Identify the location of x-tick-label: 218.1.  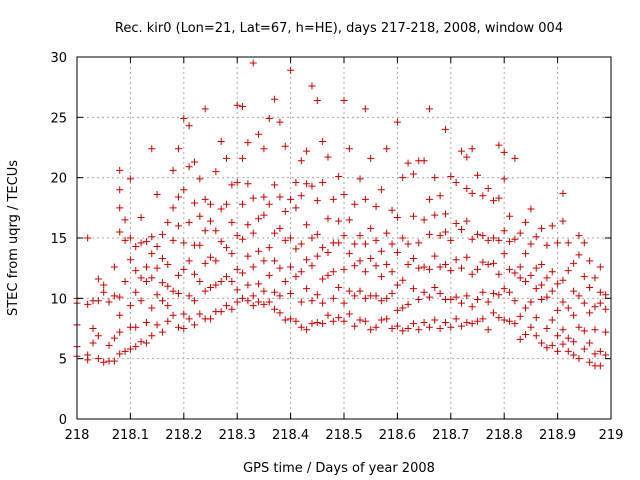
(130, 435).